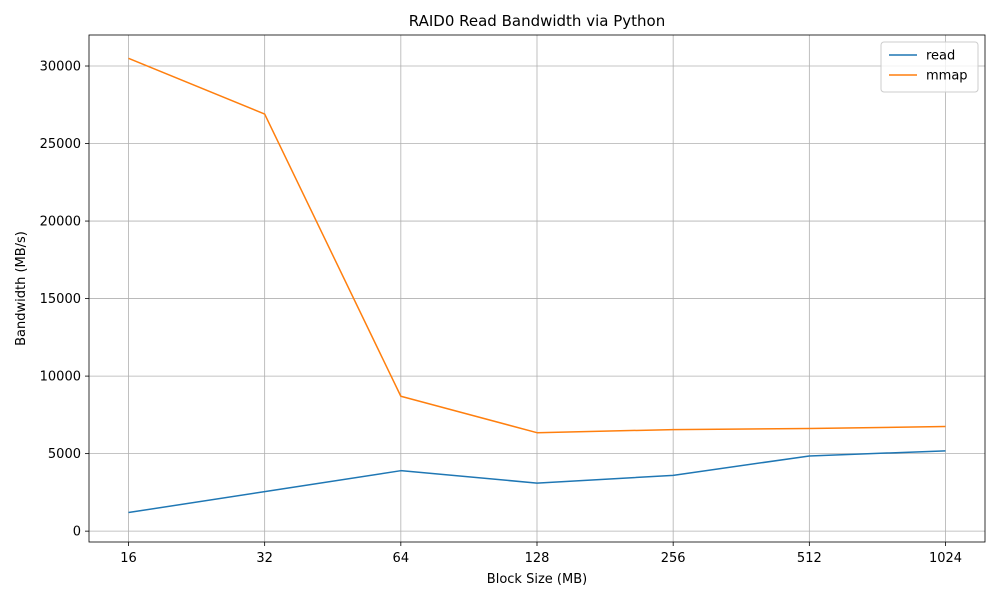  What do you see at coordinates (401, 558) in the screenshot?
I see `x-tick-label: 64` at bounding box center [401, 558].